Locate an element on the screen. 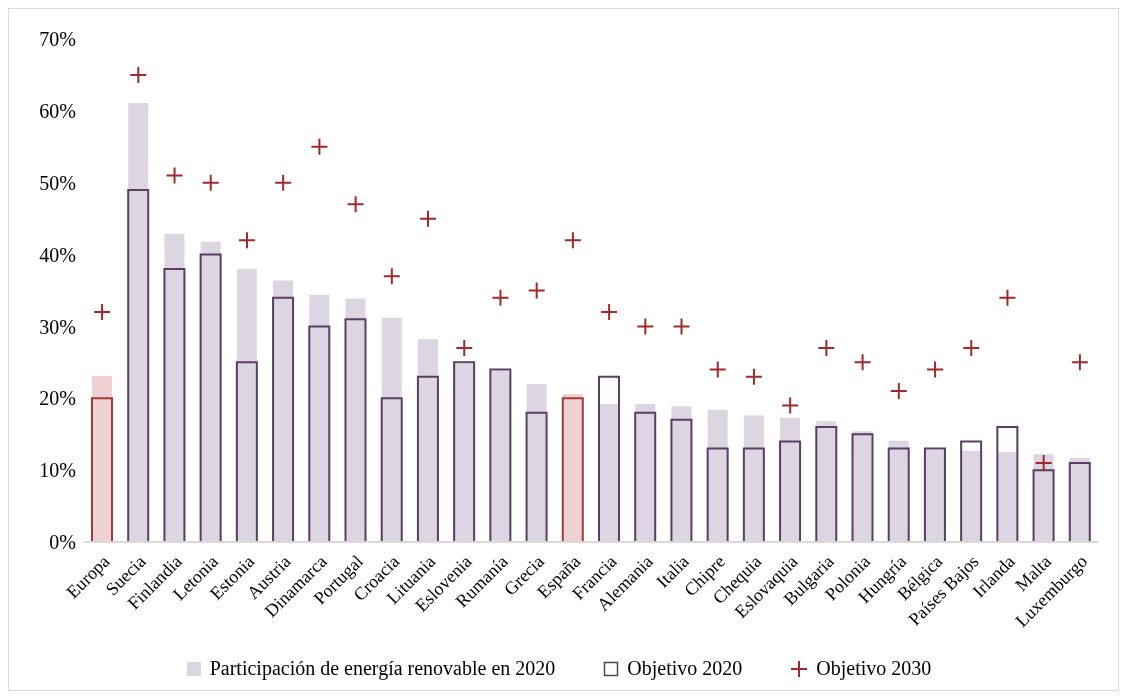  y-tick-label: 10% is located at coordinates (57, 470).